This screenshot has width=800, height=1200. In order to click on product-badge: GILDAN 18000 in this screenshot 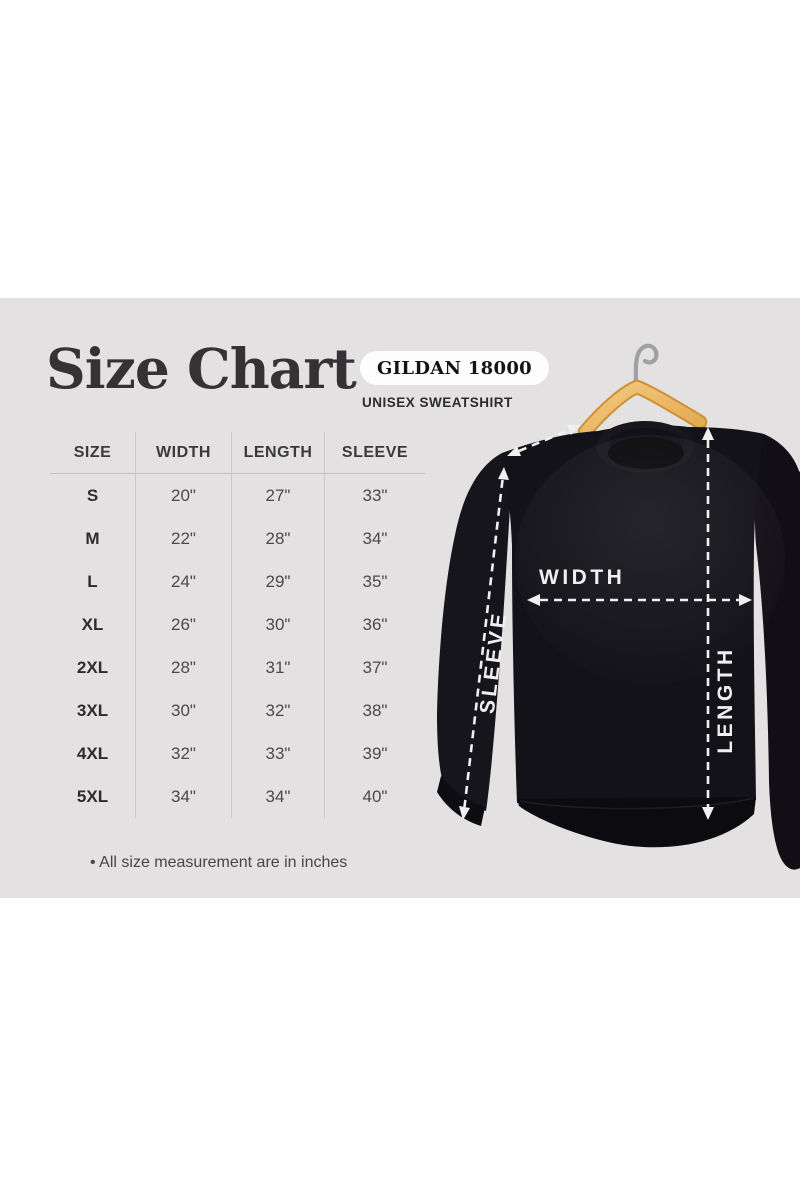, I will do `click(454, 368)`.